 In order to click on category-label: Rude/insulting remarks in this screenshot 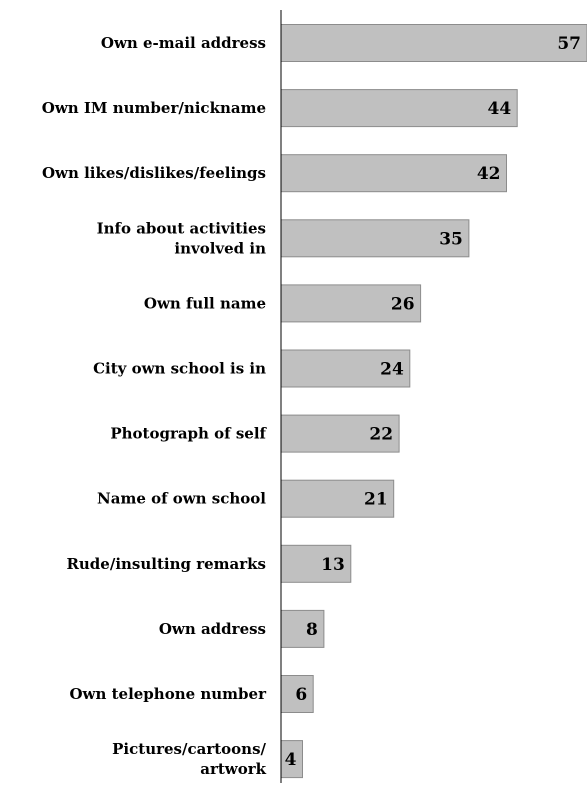, I will do `click(166, 564)`.